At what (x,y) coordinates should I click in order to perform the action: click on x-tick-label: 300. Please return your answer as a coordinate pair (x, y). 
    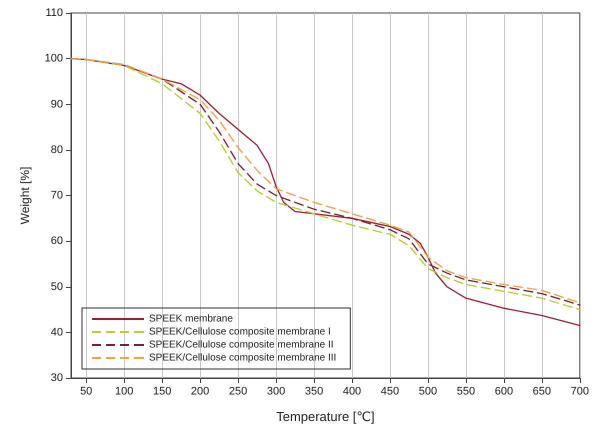
    Looking at the image, I should click on (276, 392).